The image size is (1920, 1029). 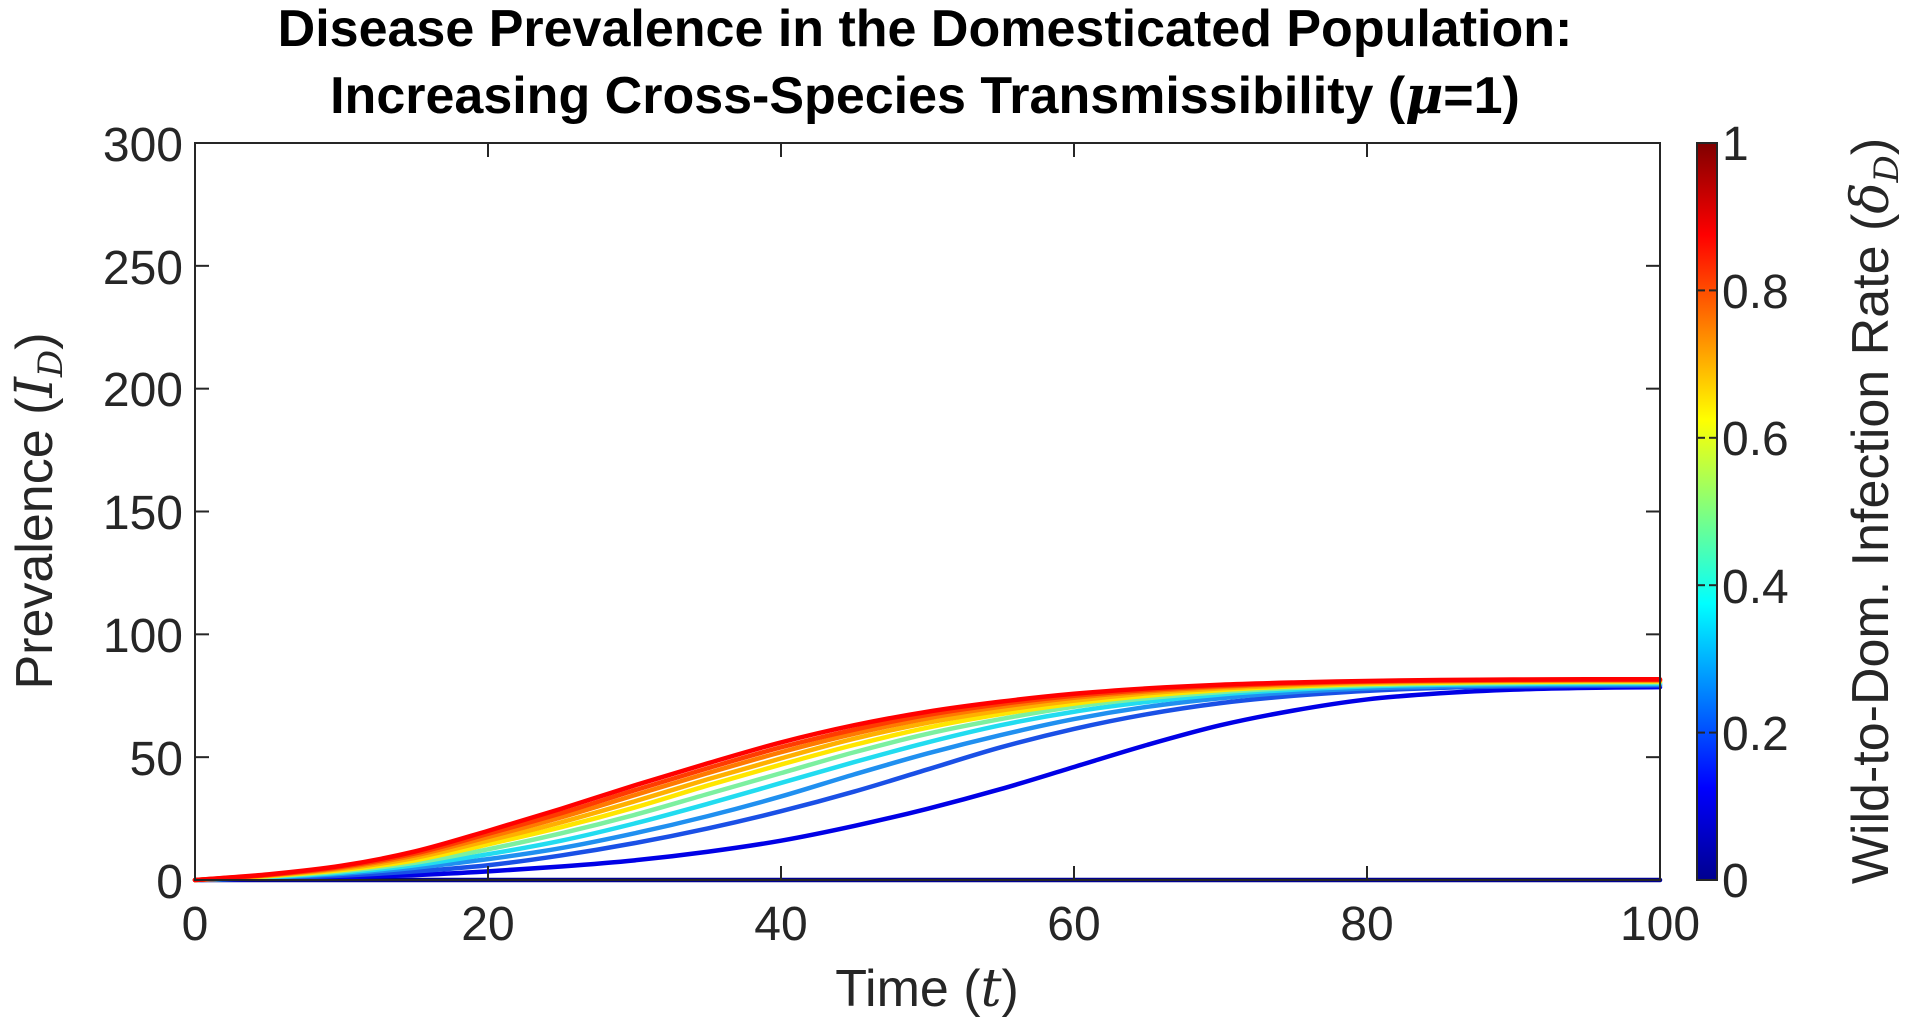 I want to click on y-axis-label: Prevalence (ID), so click(x=38, y=510).